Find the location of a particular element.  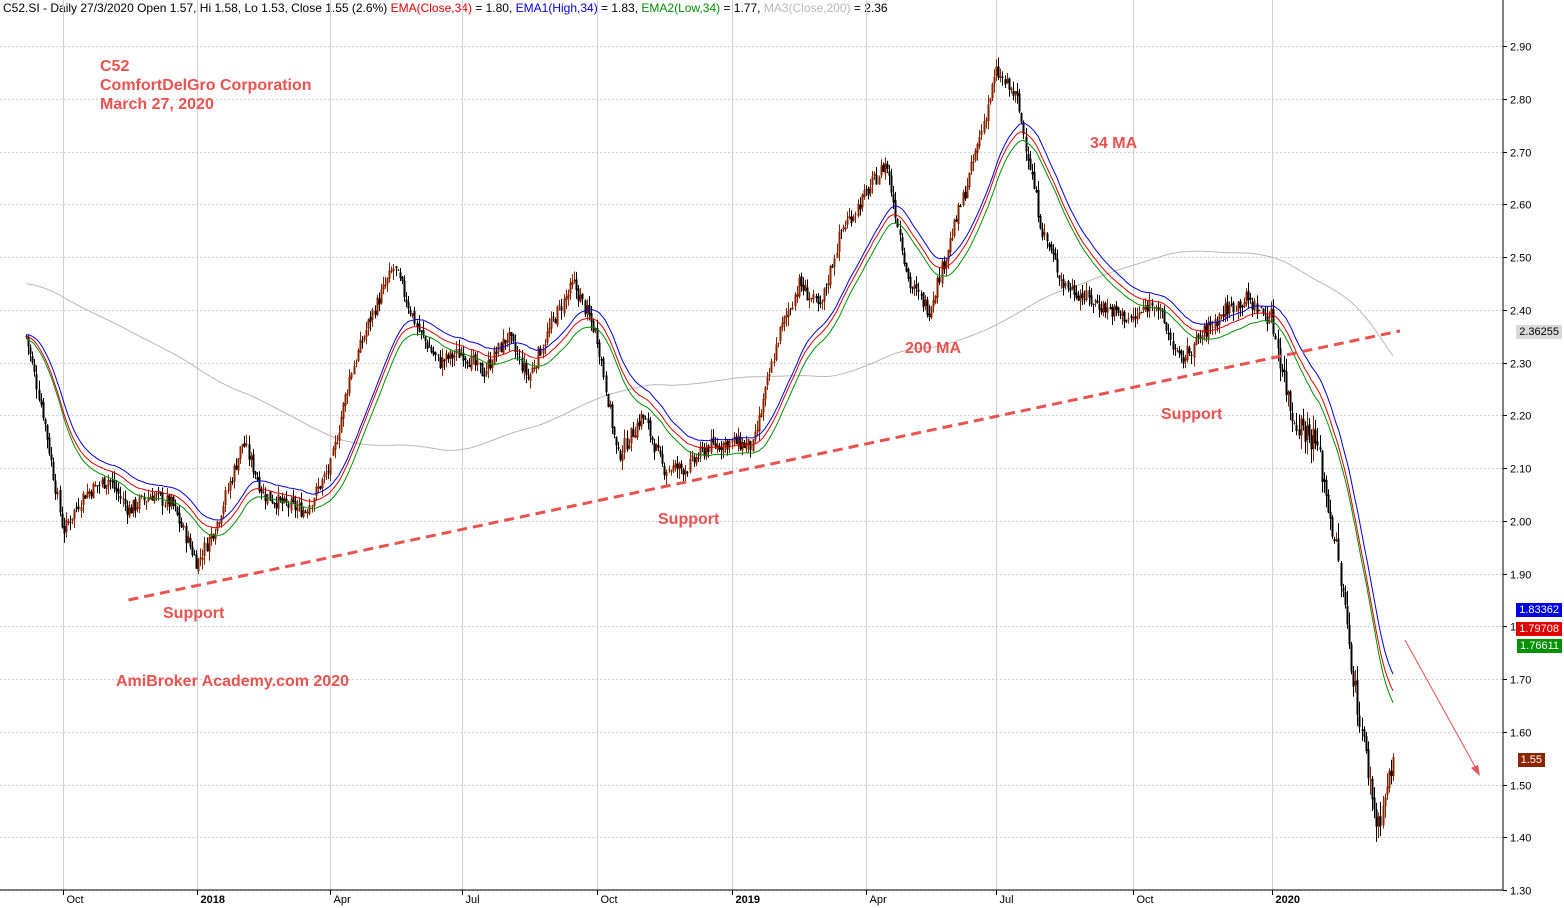

header-ma3-label: MA3(Close,200) is located at coordinates (807, 8).